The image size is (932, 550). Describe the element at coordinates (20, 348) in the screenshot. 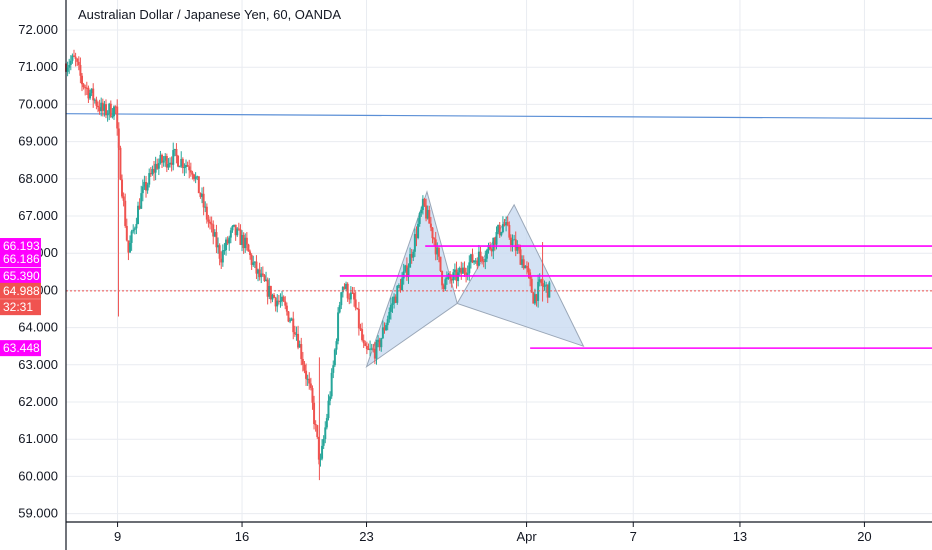

I see `price-tag: 63.448` at that location.